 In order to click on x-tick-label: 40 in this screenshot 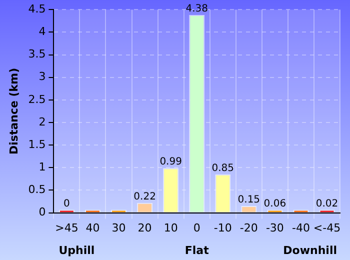, I will do `click(93, 227)`.